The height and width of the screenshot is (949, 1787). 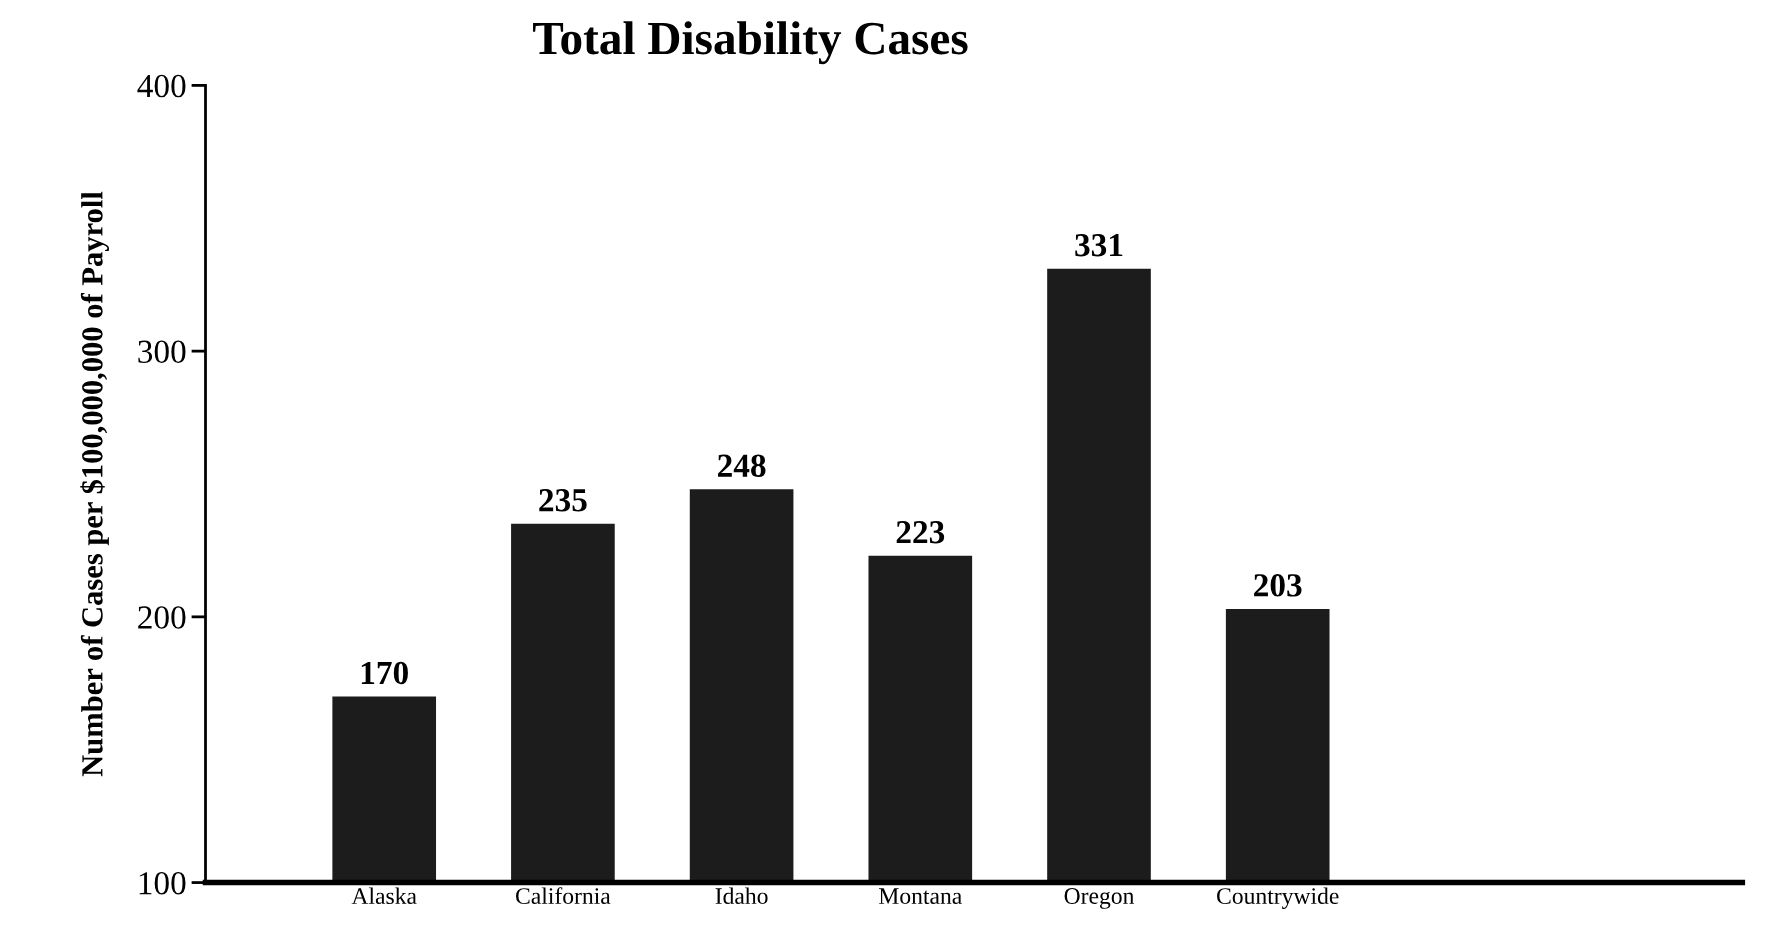 I want to click on y-tick-label: 100, so click(x=162, y=883).